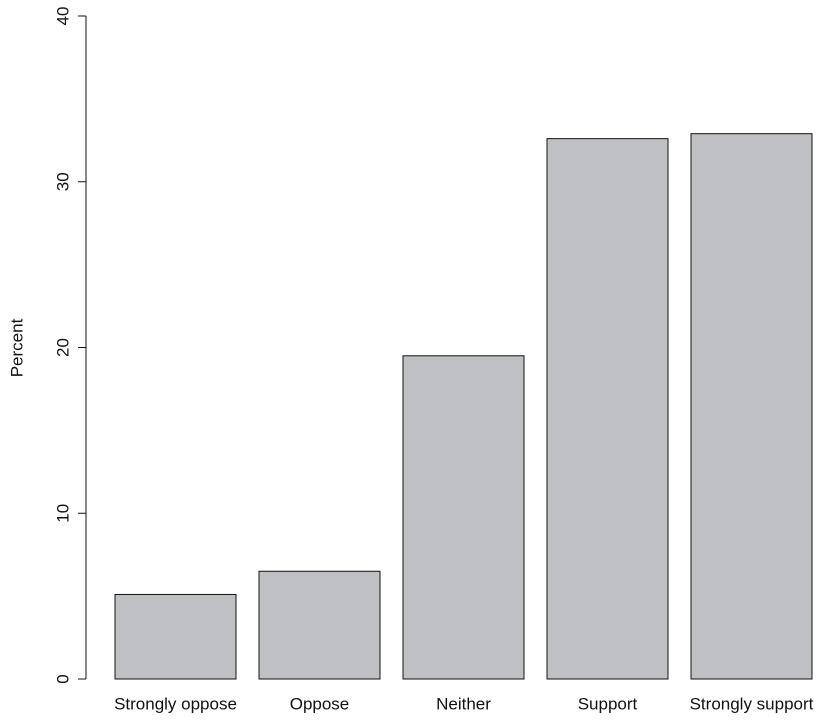 Image resolution: width=834 pixels, height=726 pixels. What do you see at coordinates (752, 703) in the screenshot?
I see `x-tick-label: Strongly support` at bounding box center [752, 703].